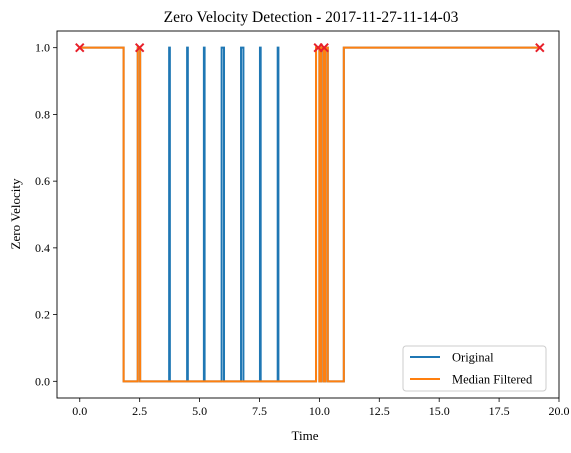  I want to click on x-tick-label: 10.0, so click(319, 411).